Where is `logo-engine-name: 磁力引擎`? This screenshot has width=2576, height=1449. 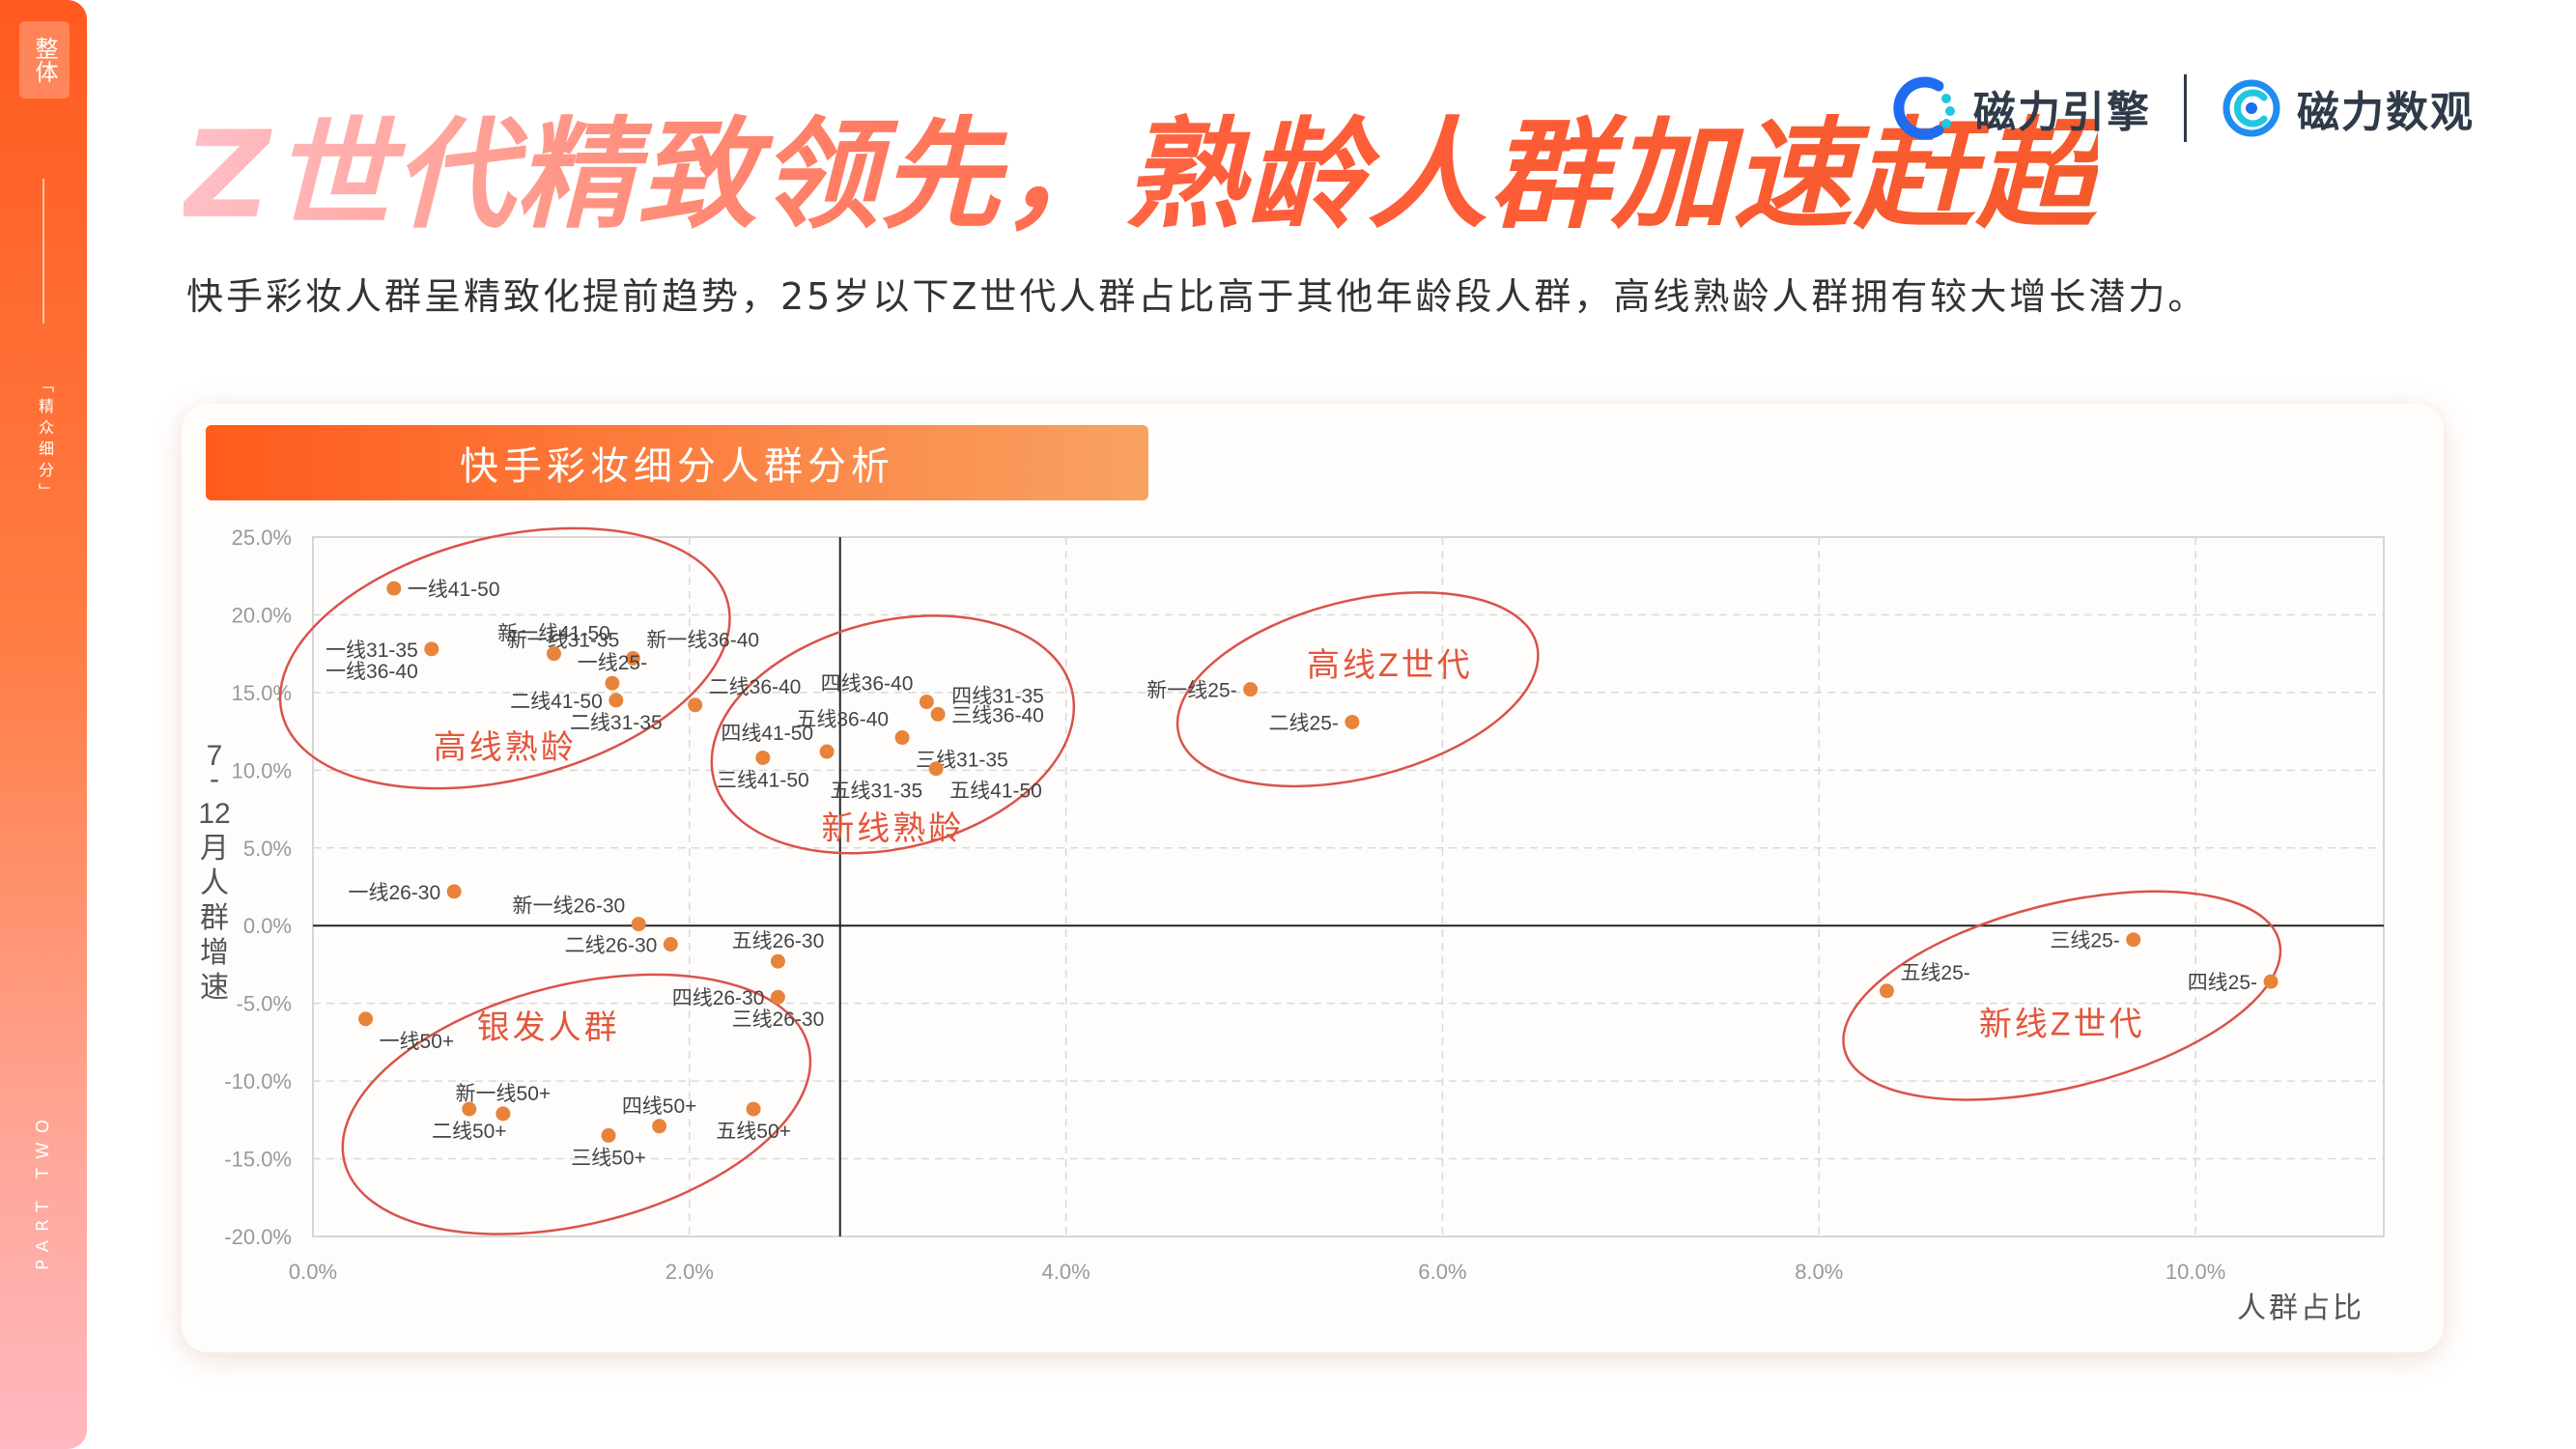 logo-engine-name: 磁力引擎 is located at coordinates (2062, 112).